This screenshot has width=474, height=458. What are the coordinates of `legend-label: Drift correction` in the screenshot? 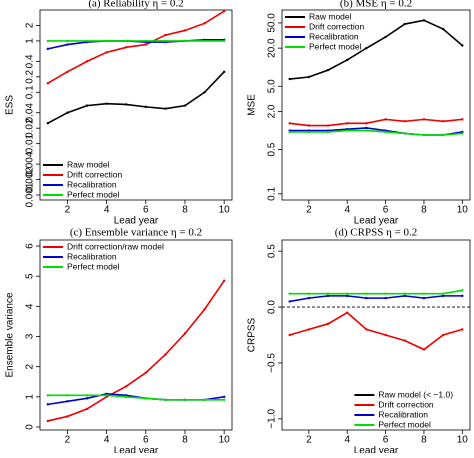 It's located at (406, 404).